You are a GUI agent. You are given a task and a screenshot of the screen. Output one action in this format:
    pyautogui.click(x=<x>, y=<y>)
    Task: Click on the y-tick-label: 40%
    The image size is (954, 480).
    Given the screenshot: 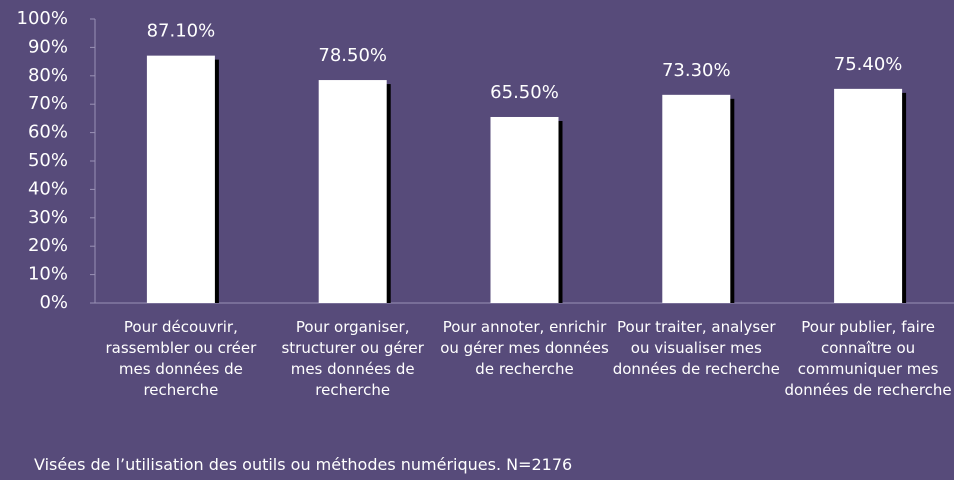 What is the action you would take?
    pyautogui.click(x=48, y=188)
    